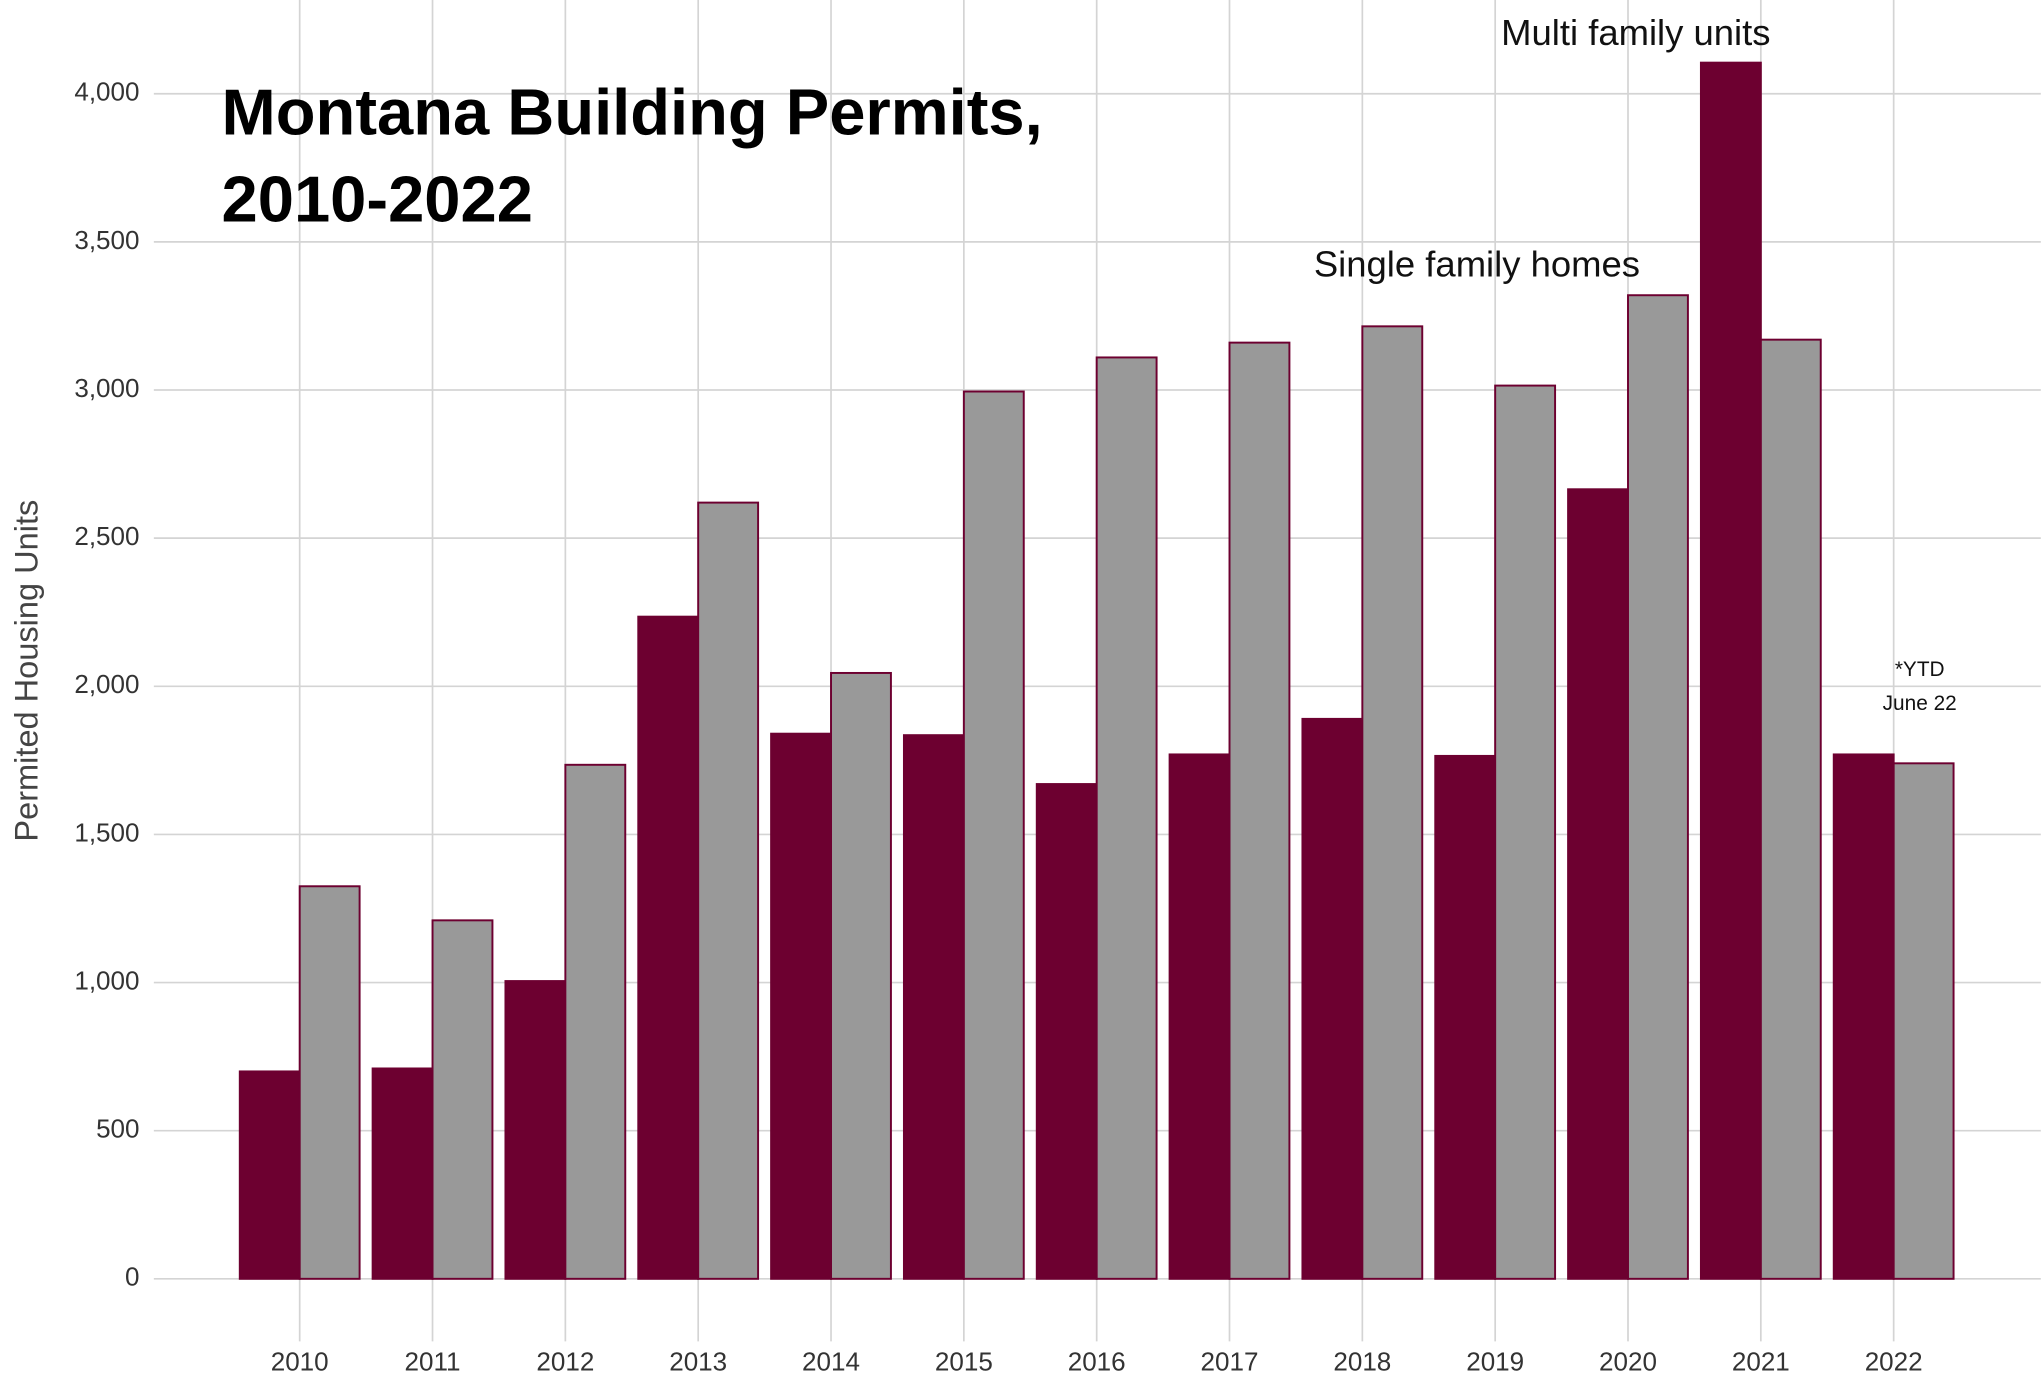 This screenshot has width=2041, height=1388. What do you see at coordinates (1362, 1361) in the screenshot?
I see `x-tick-label: 2018` at bounding box center [1362, 1361].